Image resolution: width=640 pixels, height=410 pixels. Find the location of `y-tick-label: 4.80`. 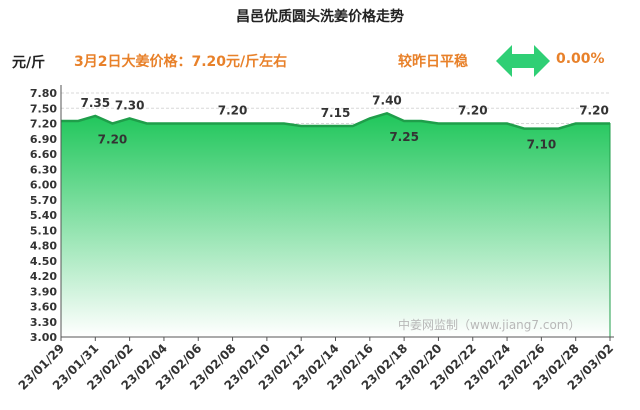

y-tick-label: 4.80 is located at coordinates (43, 246).